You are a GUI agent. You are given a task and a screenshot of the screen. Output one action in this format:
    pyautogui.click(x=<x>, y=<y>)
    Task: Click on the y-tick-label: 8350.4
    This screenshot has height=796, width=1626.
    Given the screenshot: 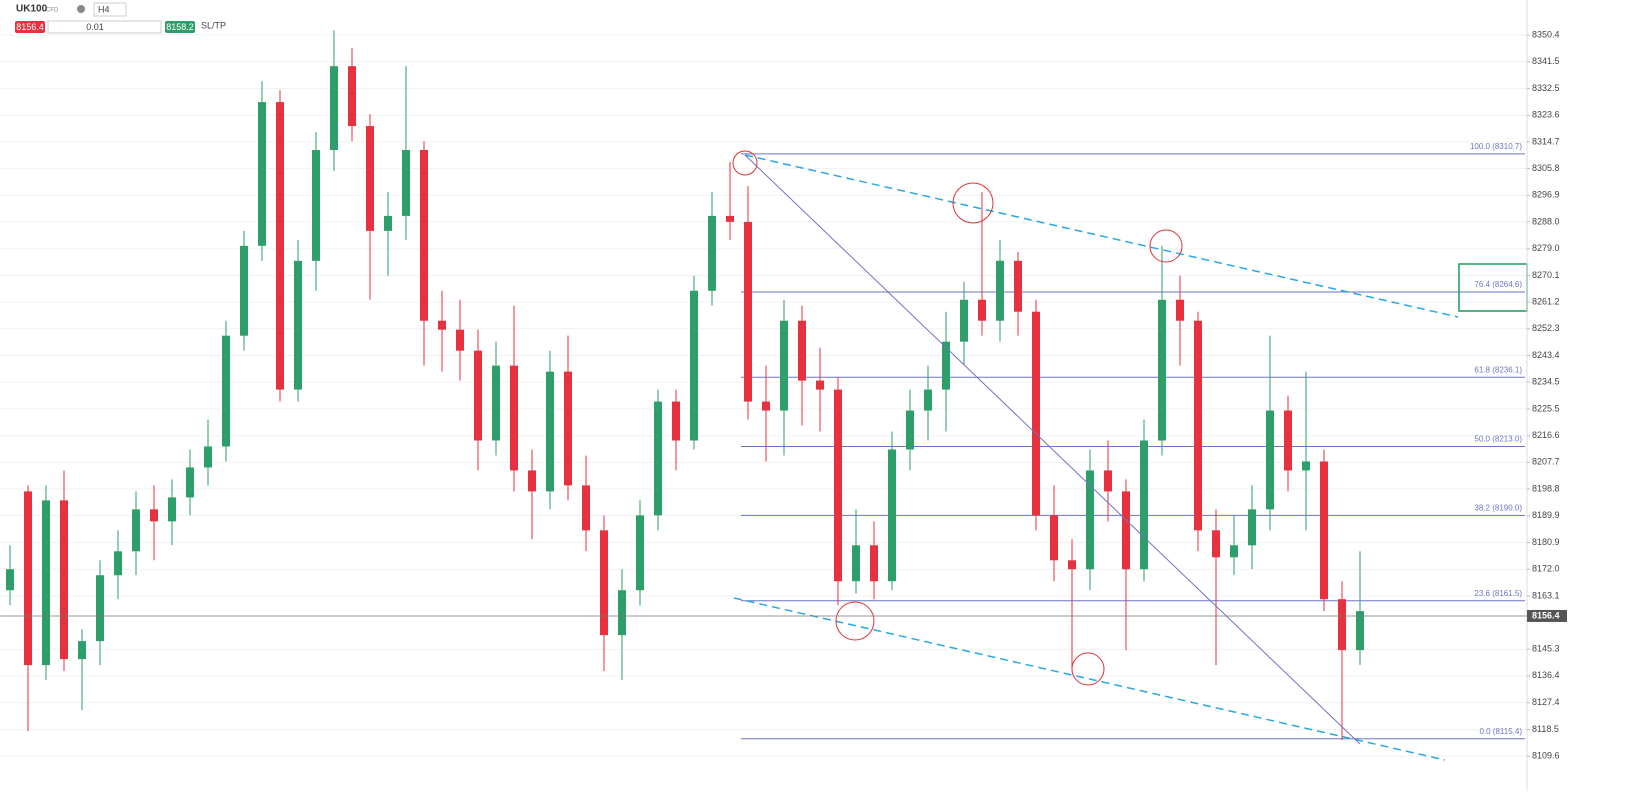 What is the action you would take?
    pyautogui.click(x=1546, y=34)
    